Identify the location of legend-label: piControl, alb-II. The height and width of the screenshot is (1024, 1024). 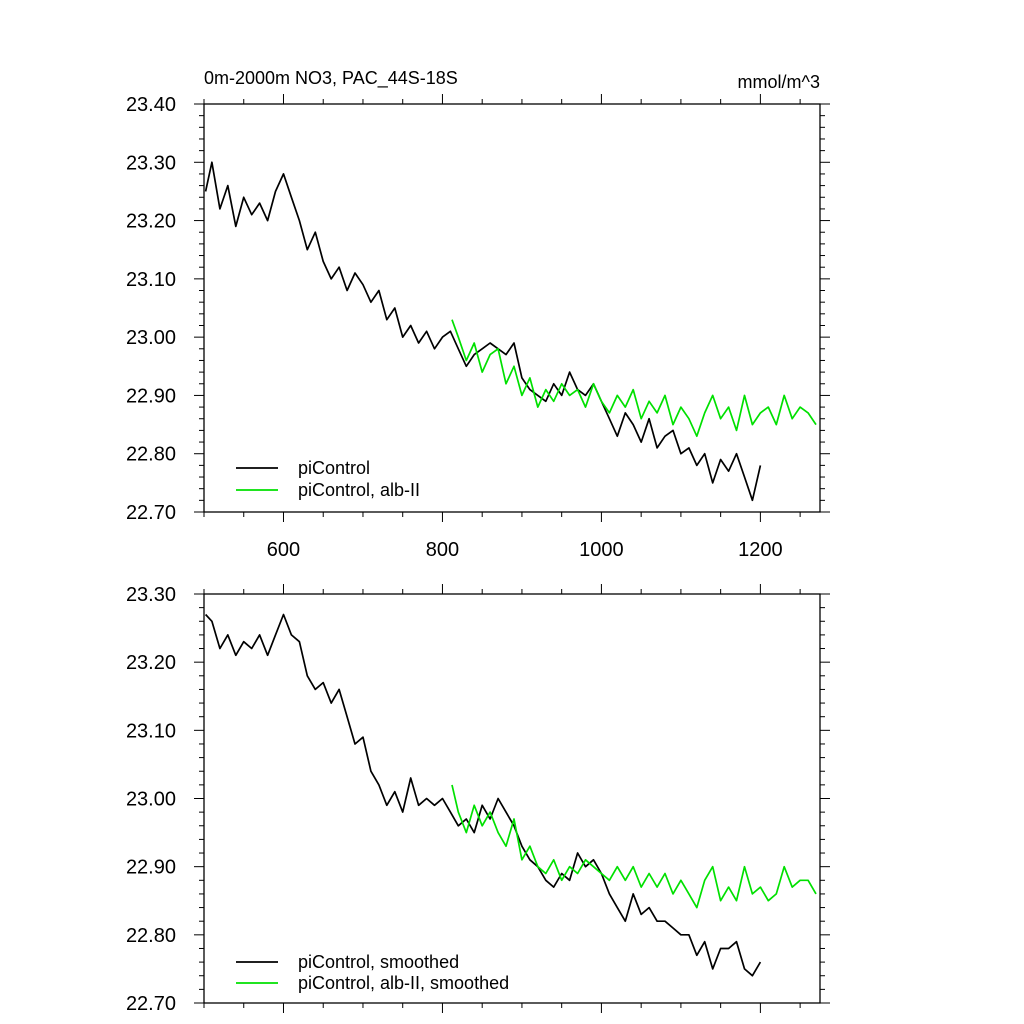
(359, 490).